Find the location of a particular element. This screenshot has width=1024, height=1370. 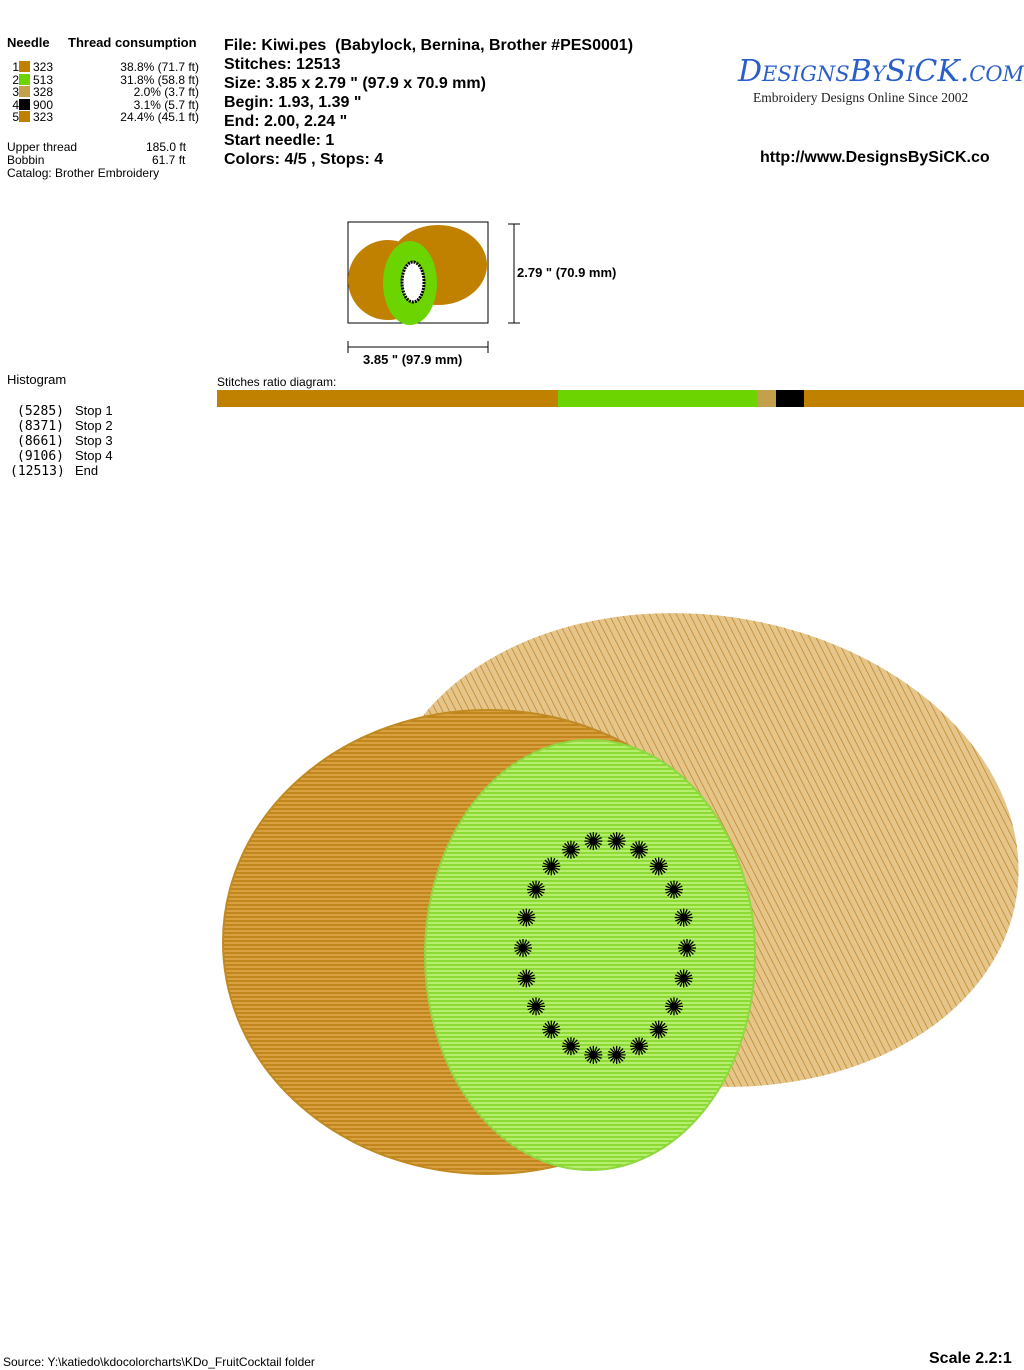

needle-number: 3 is located at coordinates (15, 92).